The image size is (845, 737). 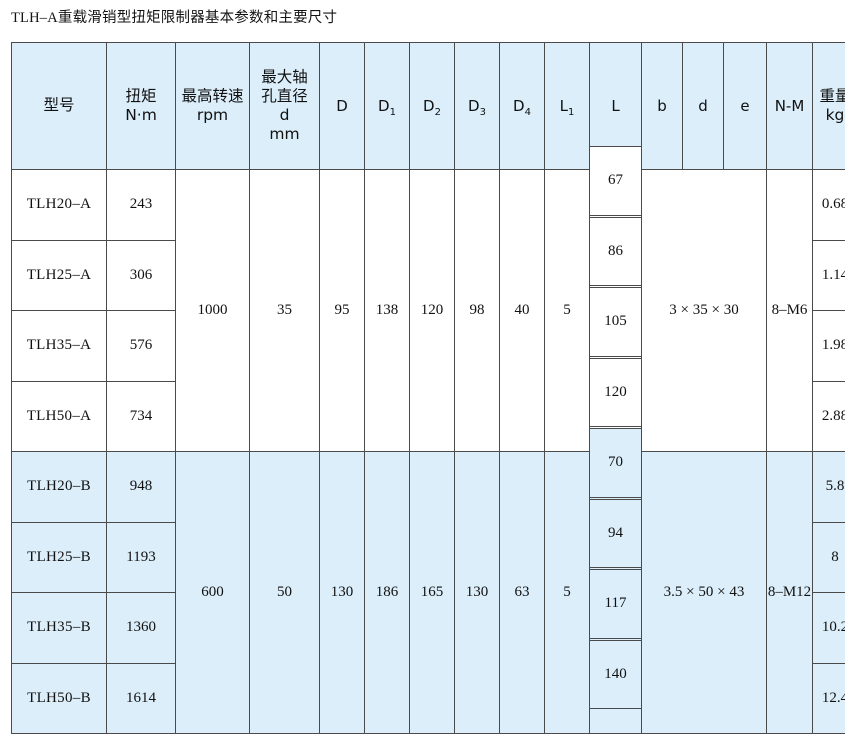 What do you see at coordinates (615, 533) in the screenshot?
I see `cell-L-value: 94` at bounding box center [615, 533].